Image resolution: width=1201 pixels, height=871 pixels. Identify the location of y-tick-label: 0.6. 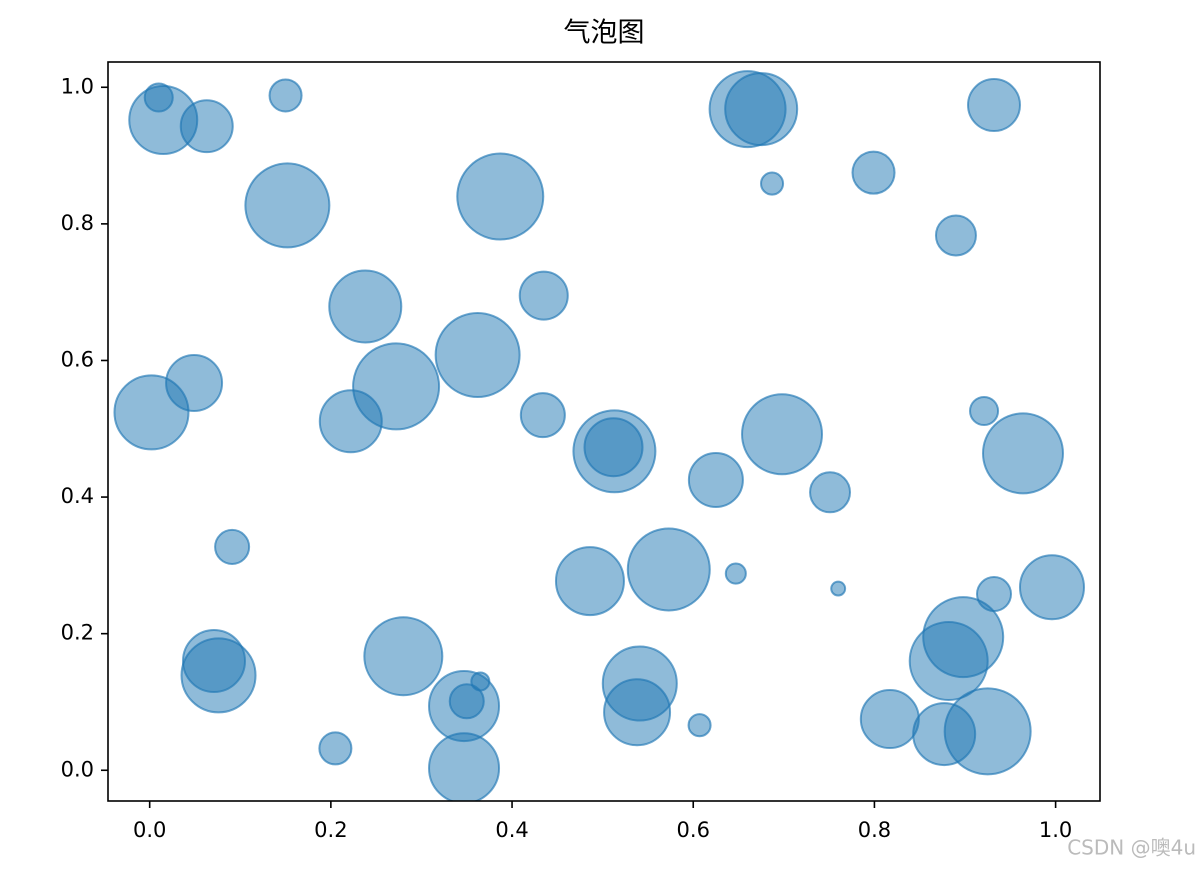
(77, 359).